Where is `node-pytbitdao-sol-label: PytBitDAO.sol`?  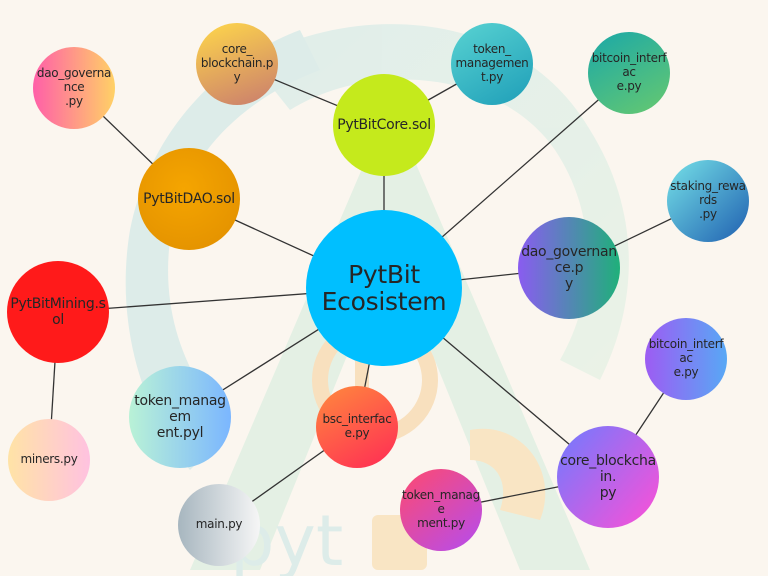
node-pytbitdao-sol-label: PytBitDAO.sol is located at coordinates (189, 198).